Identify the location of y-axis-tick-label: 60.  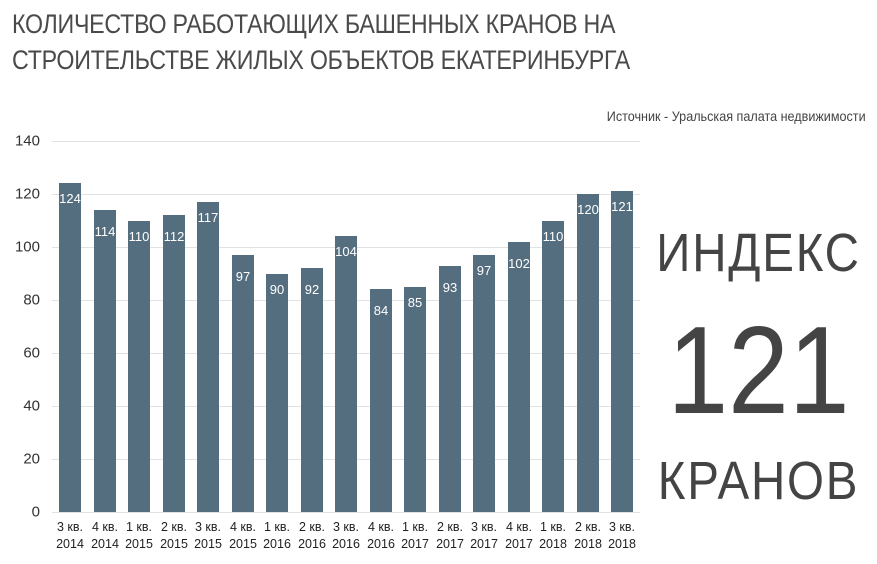
(31, 353).